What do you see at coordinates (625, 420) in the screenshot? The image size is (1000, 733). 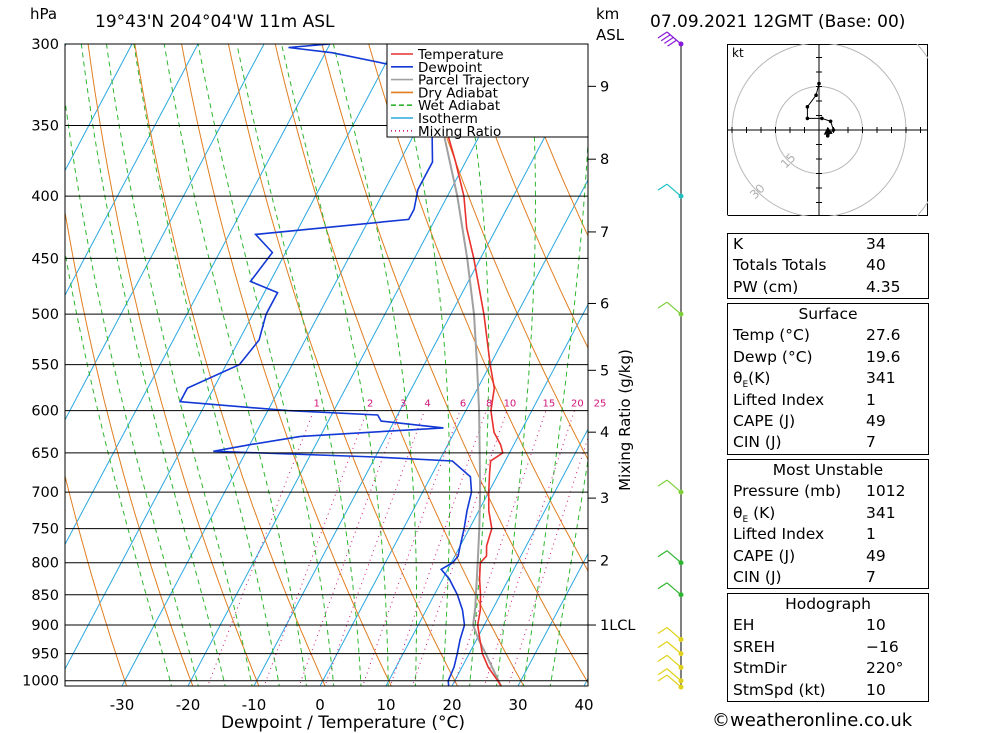 I see `mixing-ratio-axis-label: Mixing Ratio (g/kg)` at bounding box center [625, 420].